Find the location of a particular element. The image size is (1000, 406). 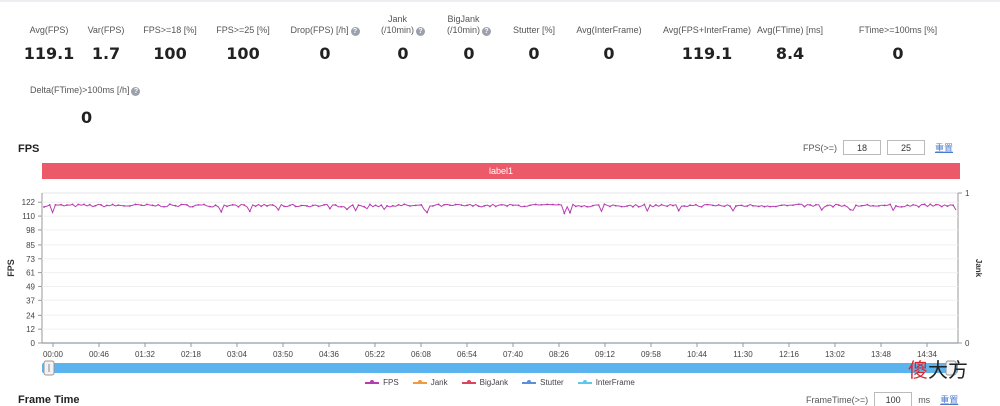

x-tick-label: 13:02 is located at coordinates (835, 354).